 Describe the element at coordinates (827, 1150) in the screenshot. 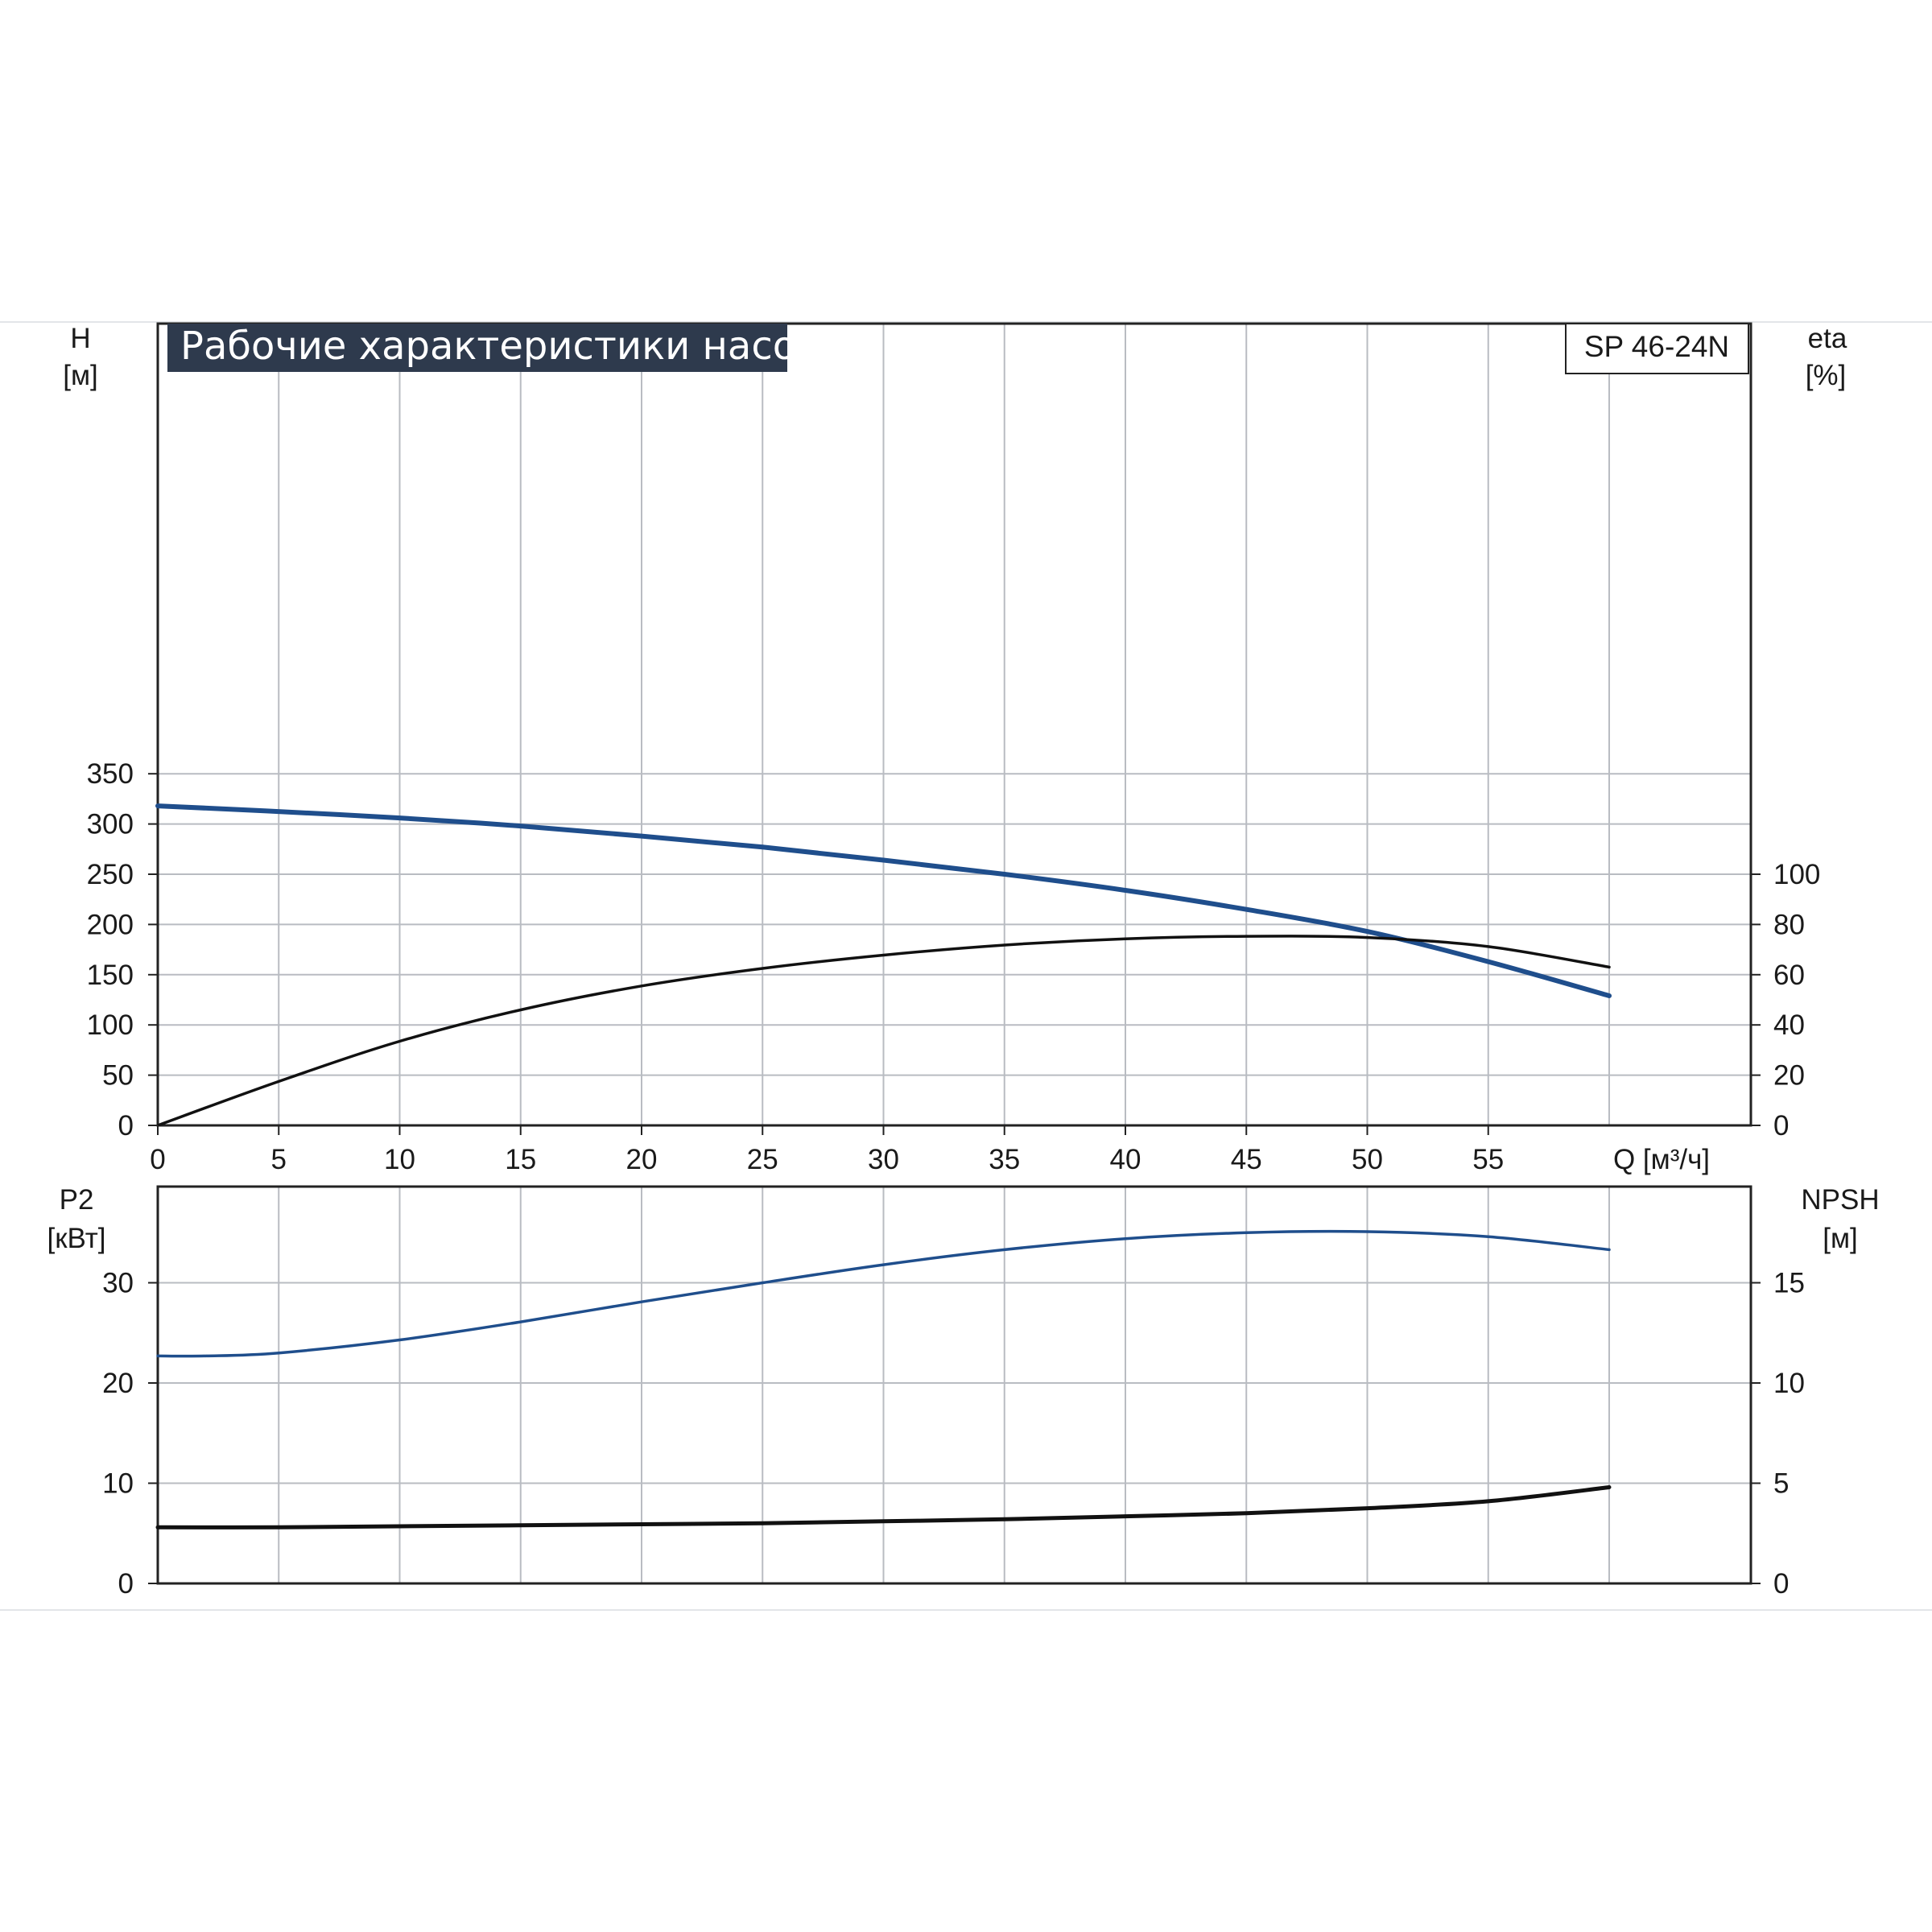

I see `flow-axis-ticks: 0 5 10 15 20 25 30 35 40 45 50 55` at that location.